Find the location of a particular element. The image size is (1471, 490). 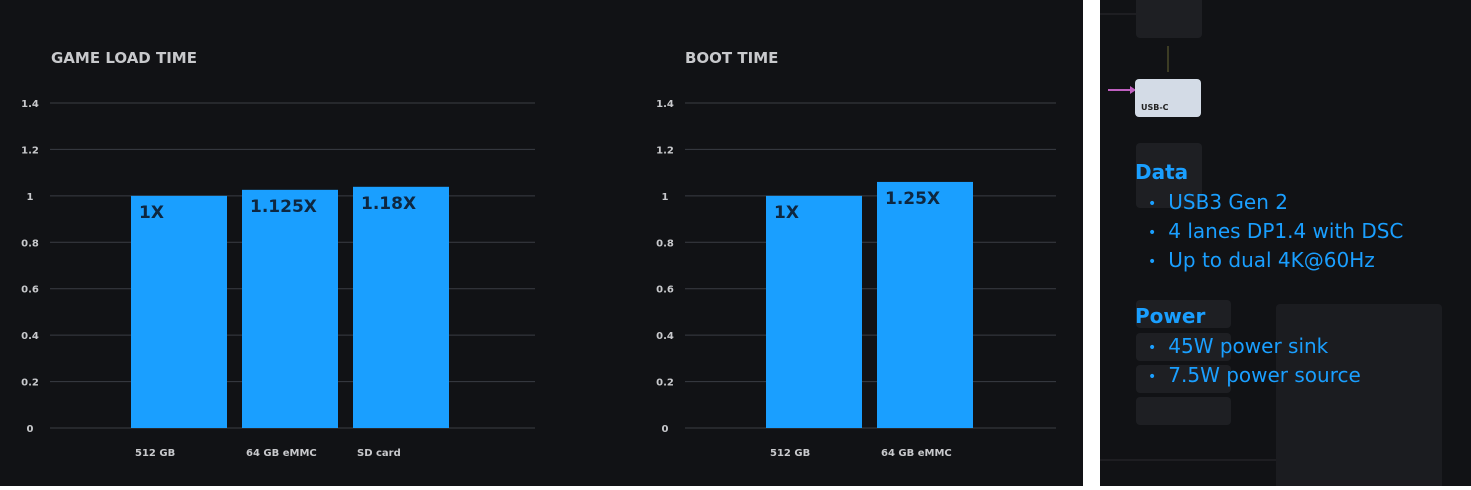

data-item: 4 lanes DP1.4 with DSC is located at coordinates (1275, 231).